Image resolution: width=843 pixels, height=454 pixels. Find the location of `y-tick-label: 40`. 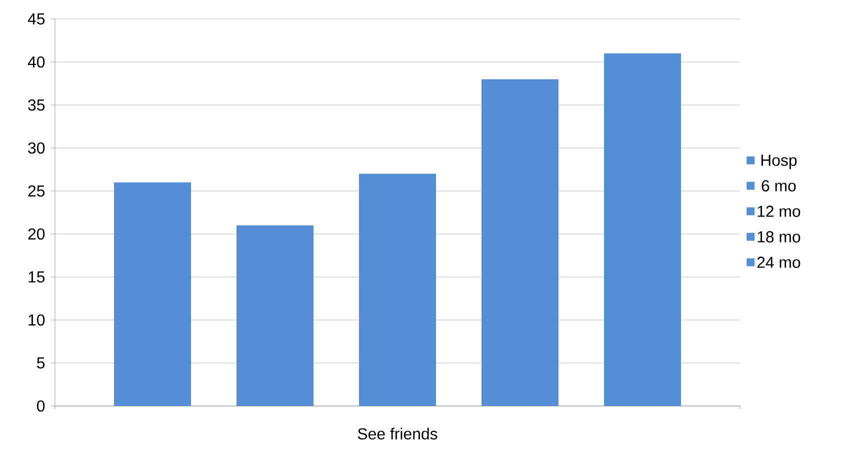

y-tick-label: 40 is located at coordinates (36, 62).